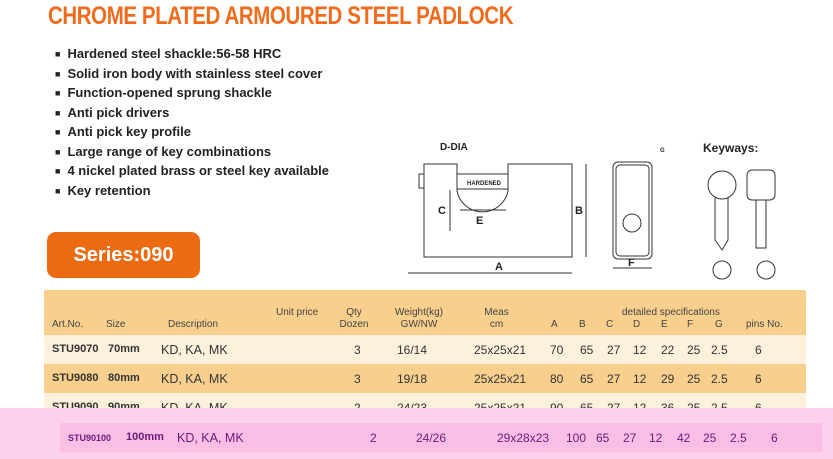  Describe the element at coordinates (554, 324) in the screenshot. I see `header-a: A` at that location.